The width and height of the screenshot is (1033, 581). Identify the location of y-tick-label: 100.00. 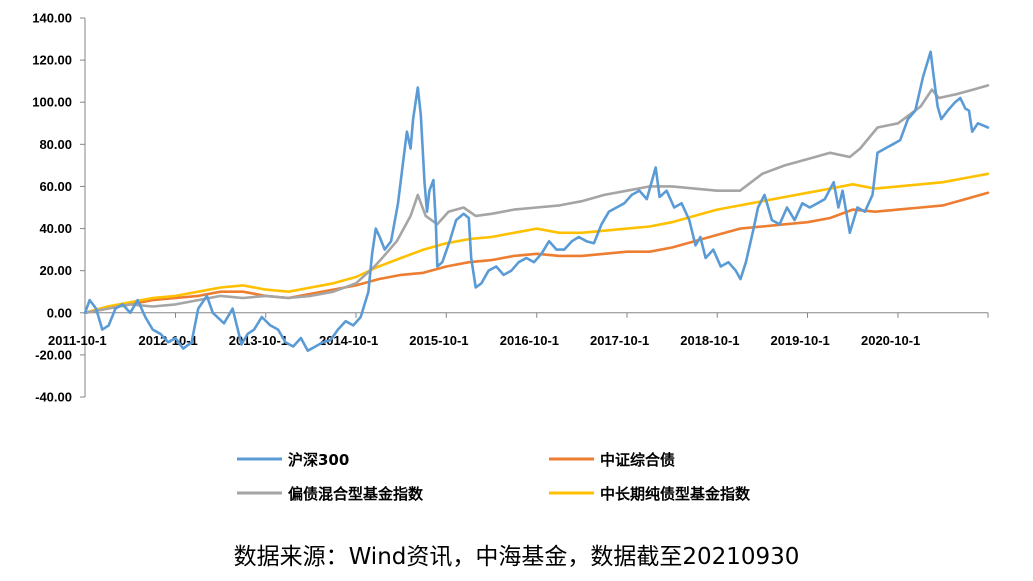
(52, 102).